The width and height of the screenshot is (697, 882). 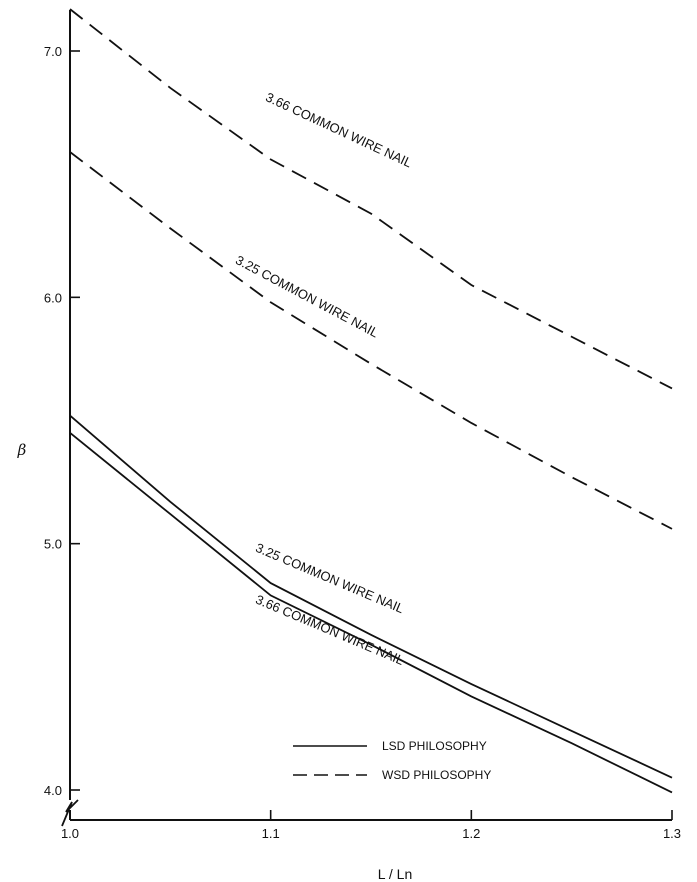 I want to click on axis-break-mark, so click(x=70, y=813).